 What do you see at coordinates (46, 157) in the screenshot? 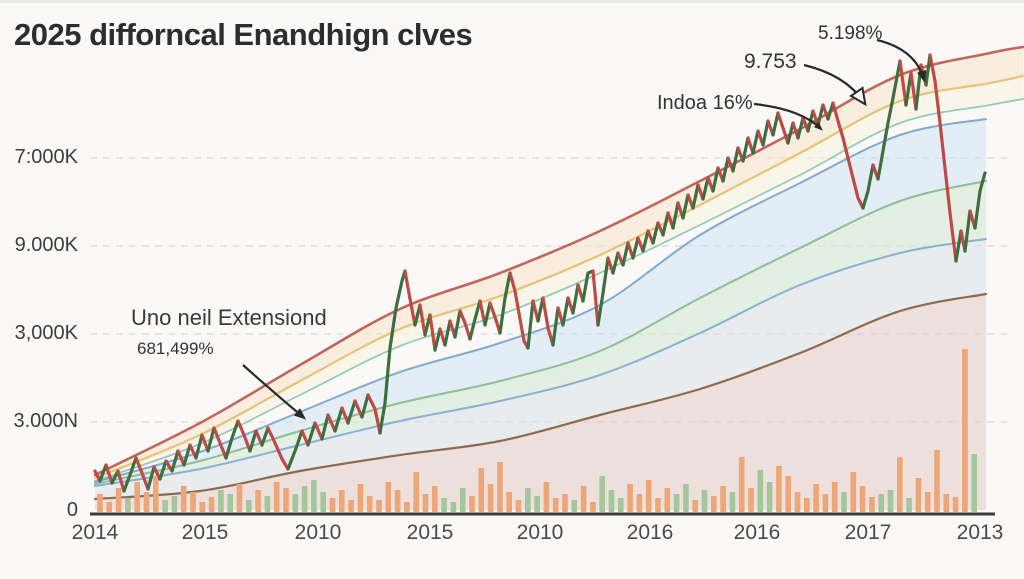
I see `y-axis-label: 7:000K` at bounding box center [46, 157].